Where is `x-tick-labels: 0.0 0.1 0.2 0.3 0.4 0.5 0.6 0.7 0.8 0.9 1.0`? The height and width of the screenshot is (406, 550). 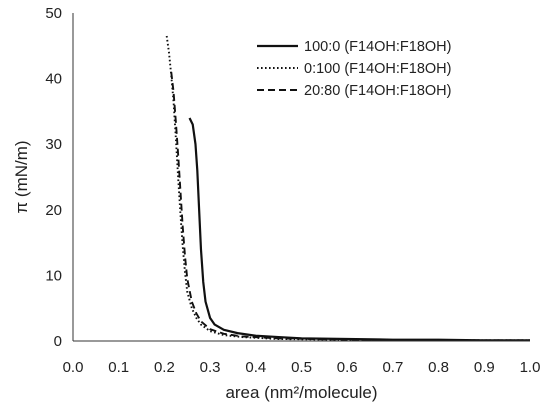 x-tick-labels: 0.0 0.1 0.2 0.3 0.4 0.5 0.6 0.7 0.8 0.9 1.0 is located at coordinates (302, 367).